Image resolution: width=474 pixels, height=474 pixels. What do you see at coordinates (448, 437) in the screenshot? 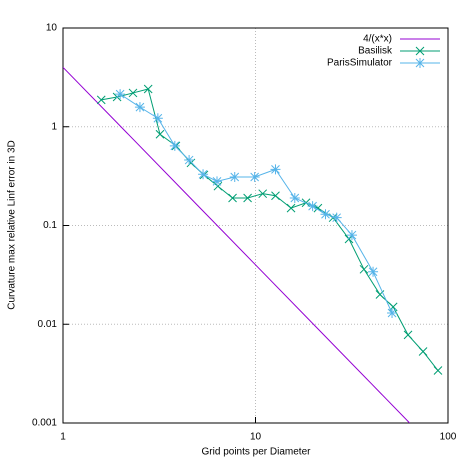
I see `x-tick-label: 100` at bounding box center [448, 437].